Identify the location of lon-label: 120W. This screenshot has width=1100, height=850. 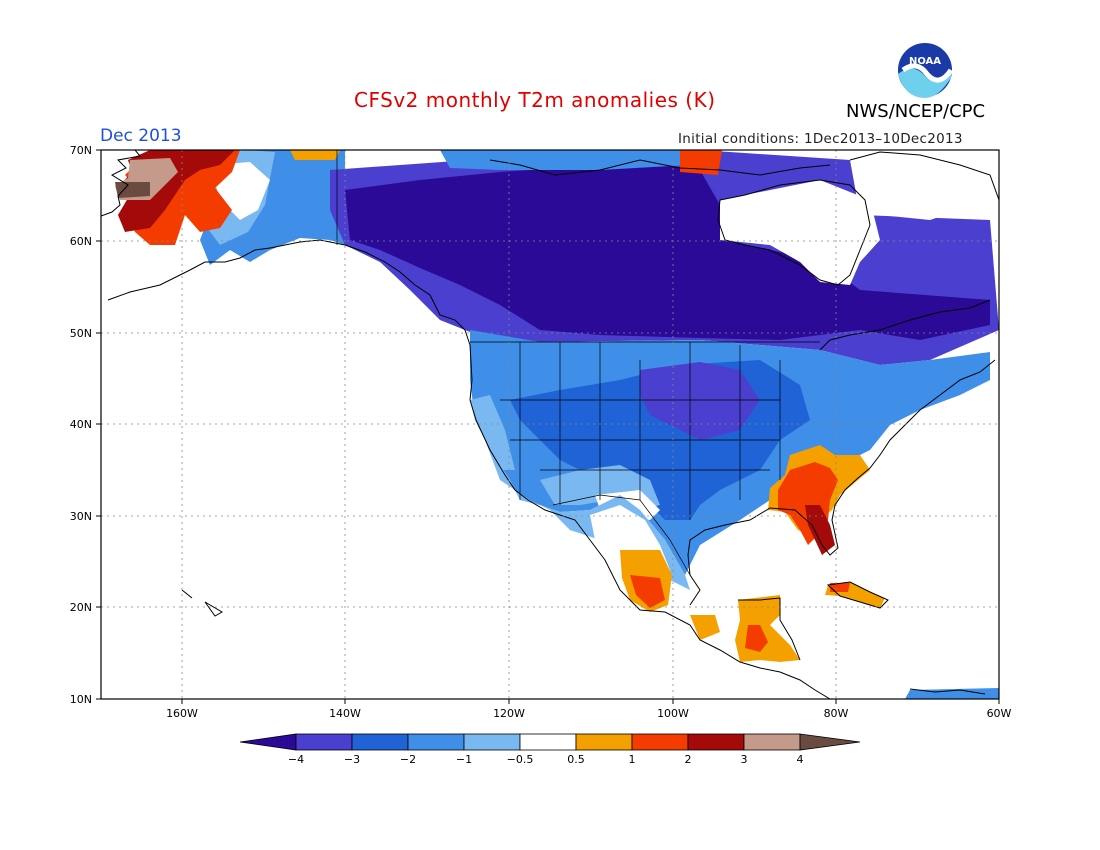
(509, 713).